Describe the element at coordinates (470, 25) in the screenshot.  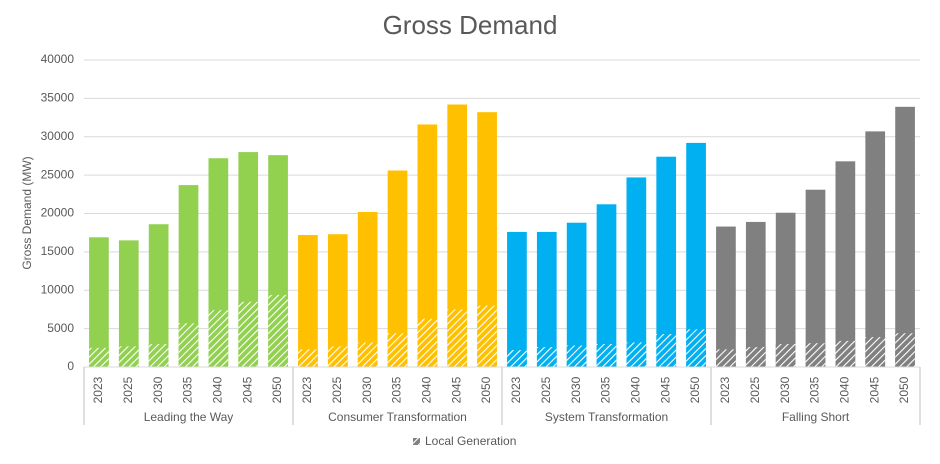
I see `chart-title: Gross Demand` at that location.